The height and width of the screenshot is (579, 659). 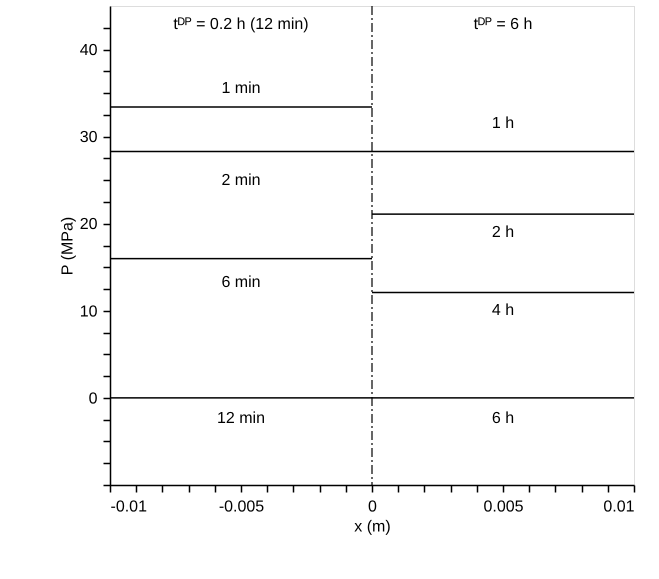 I want to click on y-tick-label: 10, so click(x=89, y=311).